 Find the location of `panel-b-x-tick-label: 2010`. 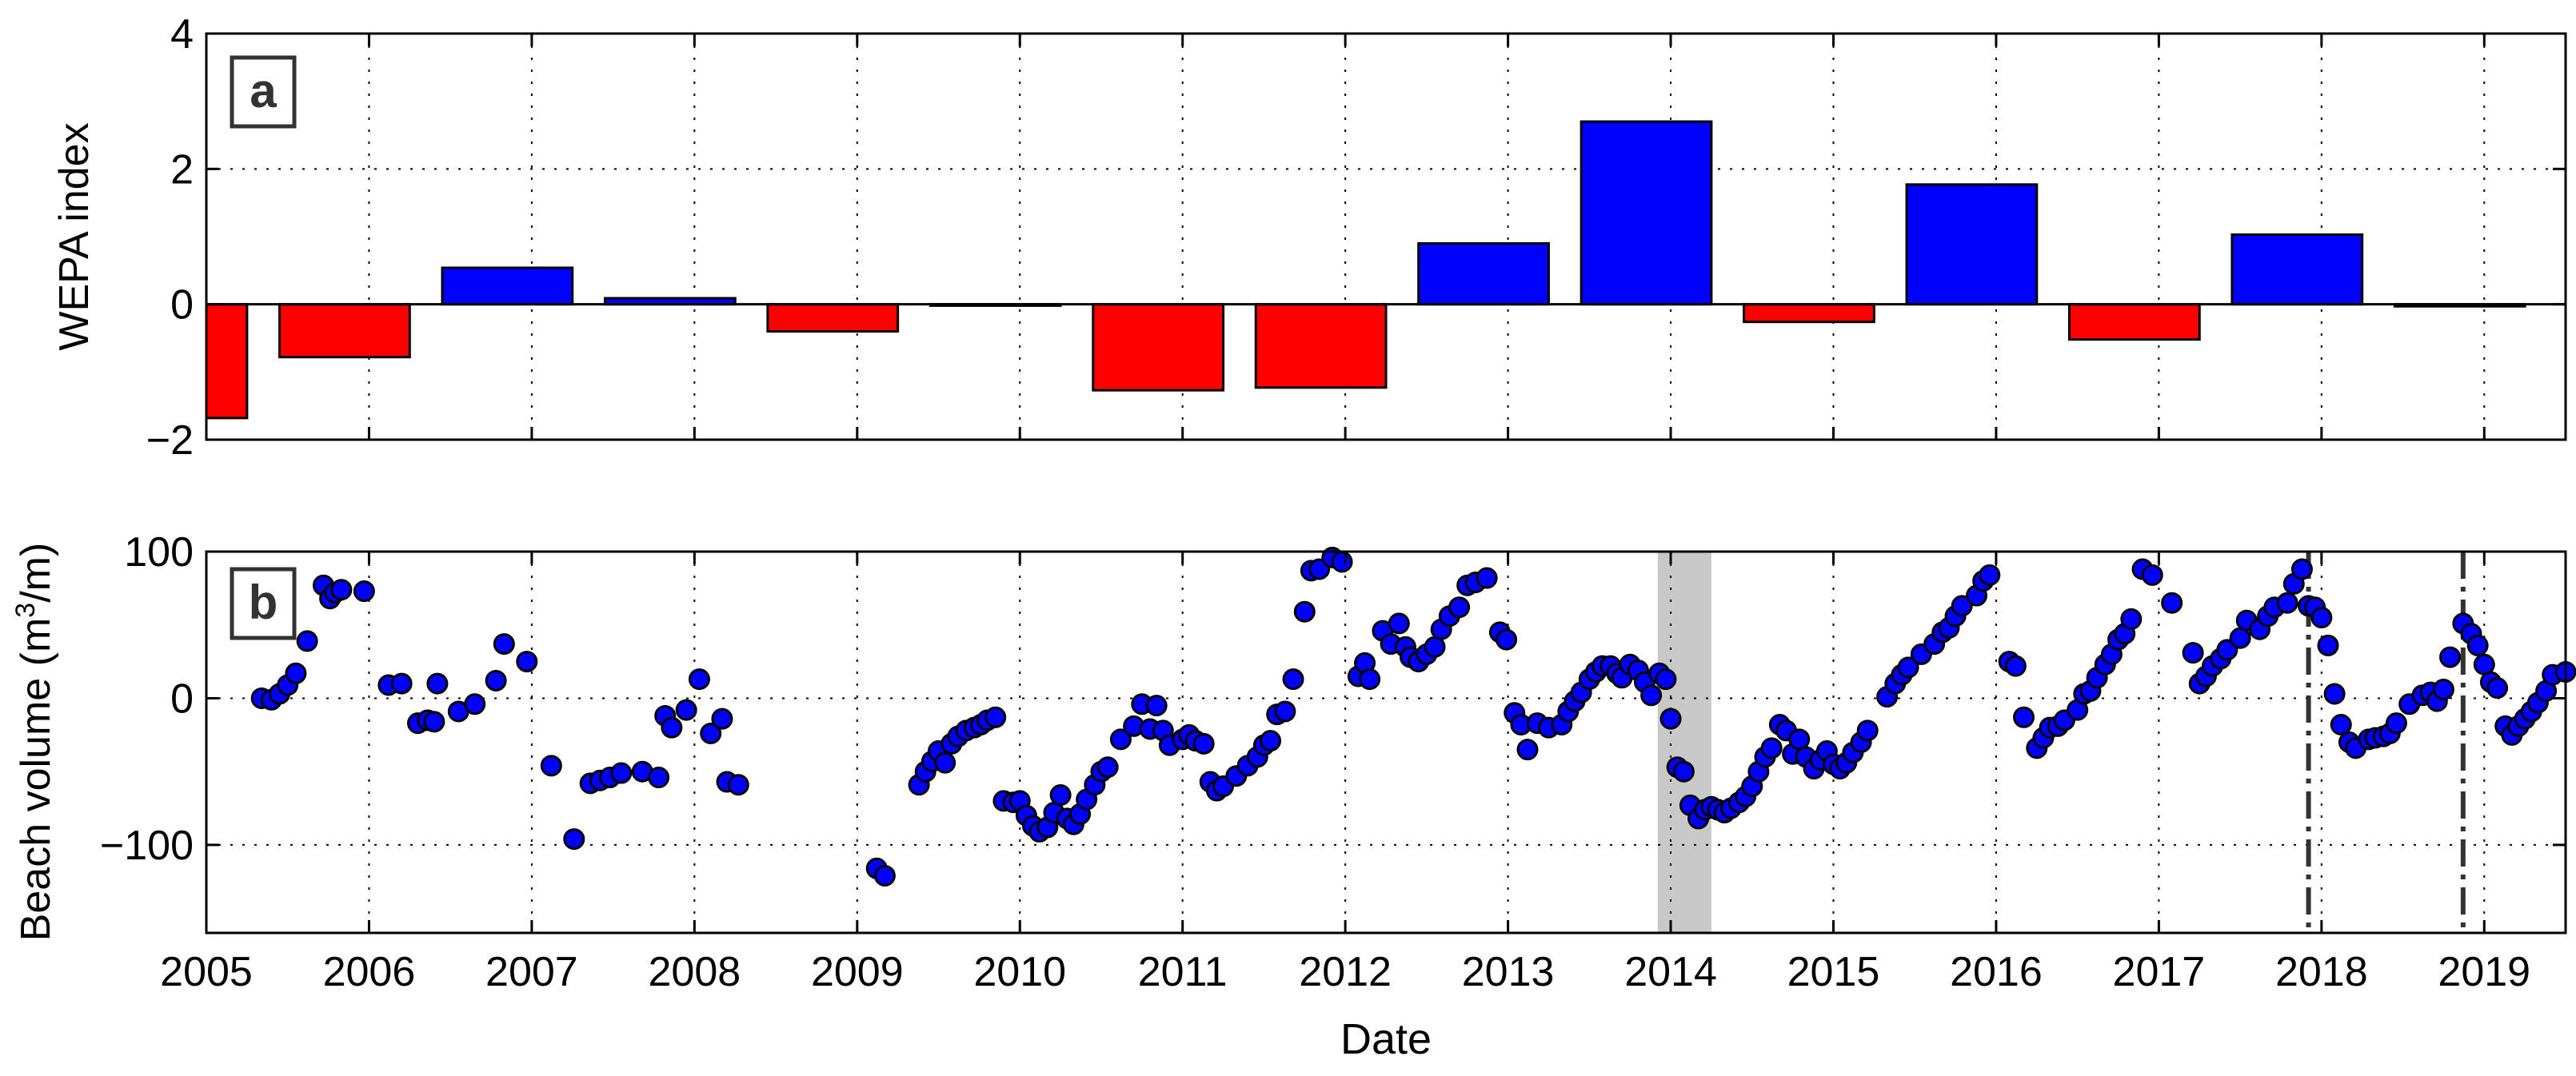

panel-b-x-tick-label: 2010 is located at coordinates (1020, 972).